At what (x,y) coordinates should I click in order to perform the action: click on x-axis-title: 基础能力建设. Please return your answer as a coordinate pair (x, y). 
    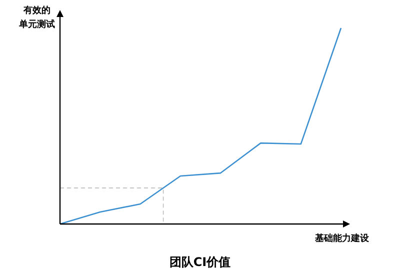
    Looking at the image, I should click on (342, 238).